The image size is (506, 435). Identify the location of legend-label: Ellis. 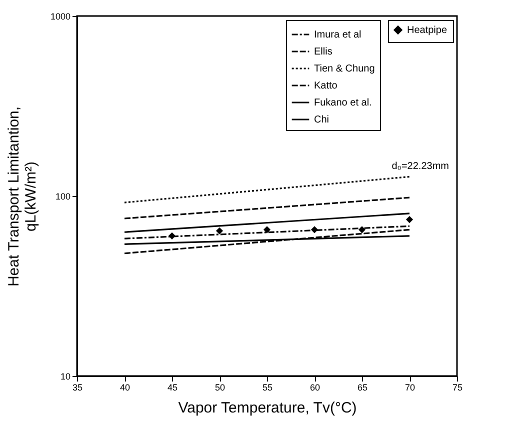
(323, 52).